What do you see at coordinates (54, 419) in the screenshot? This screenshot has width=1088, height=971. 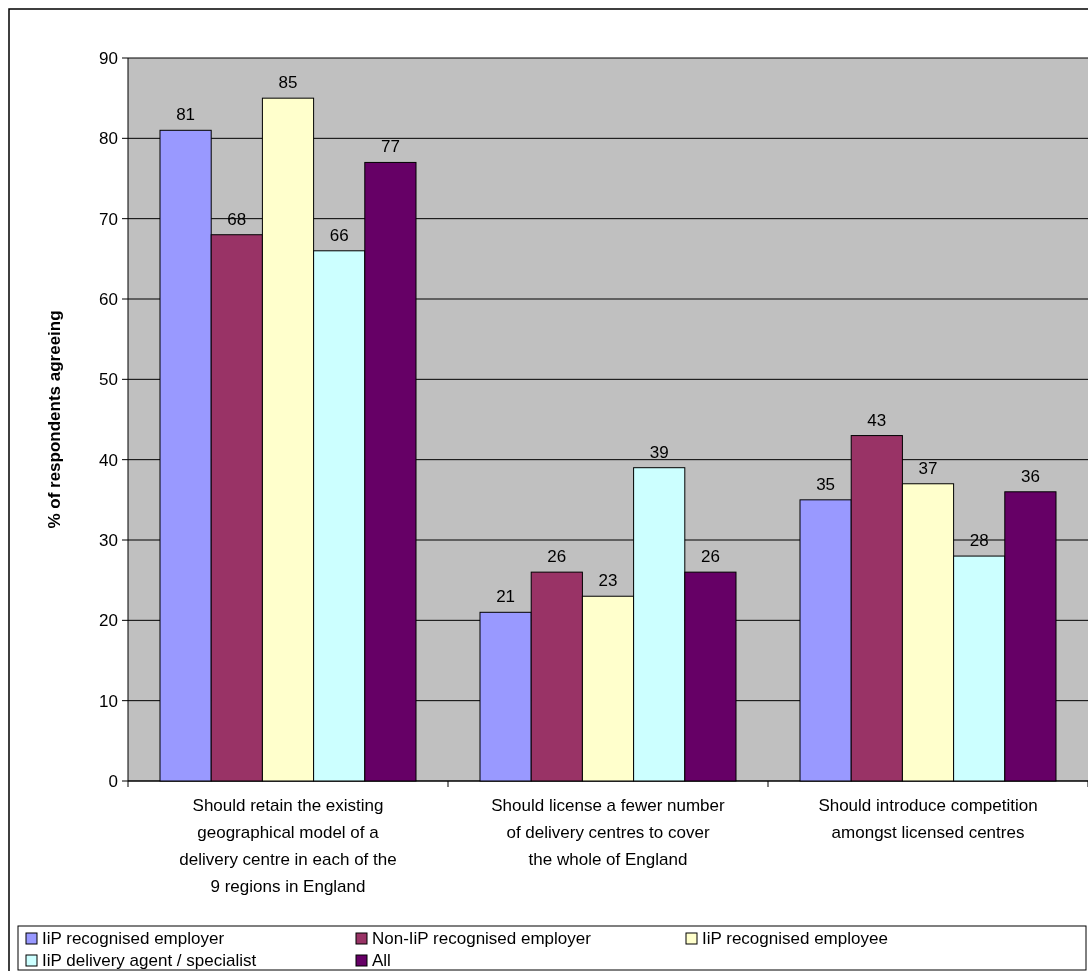 I see `y-axis-title: % of respondents agreeing` at bounding box center [54, 419].